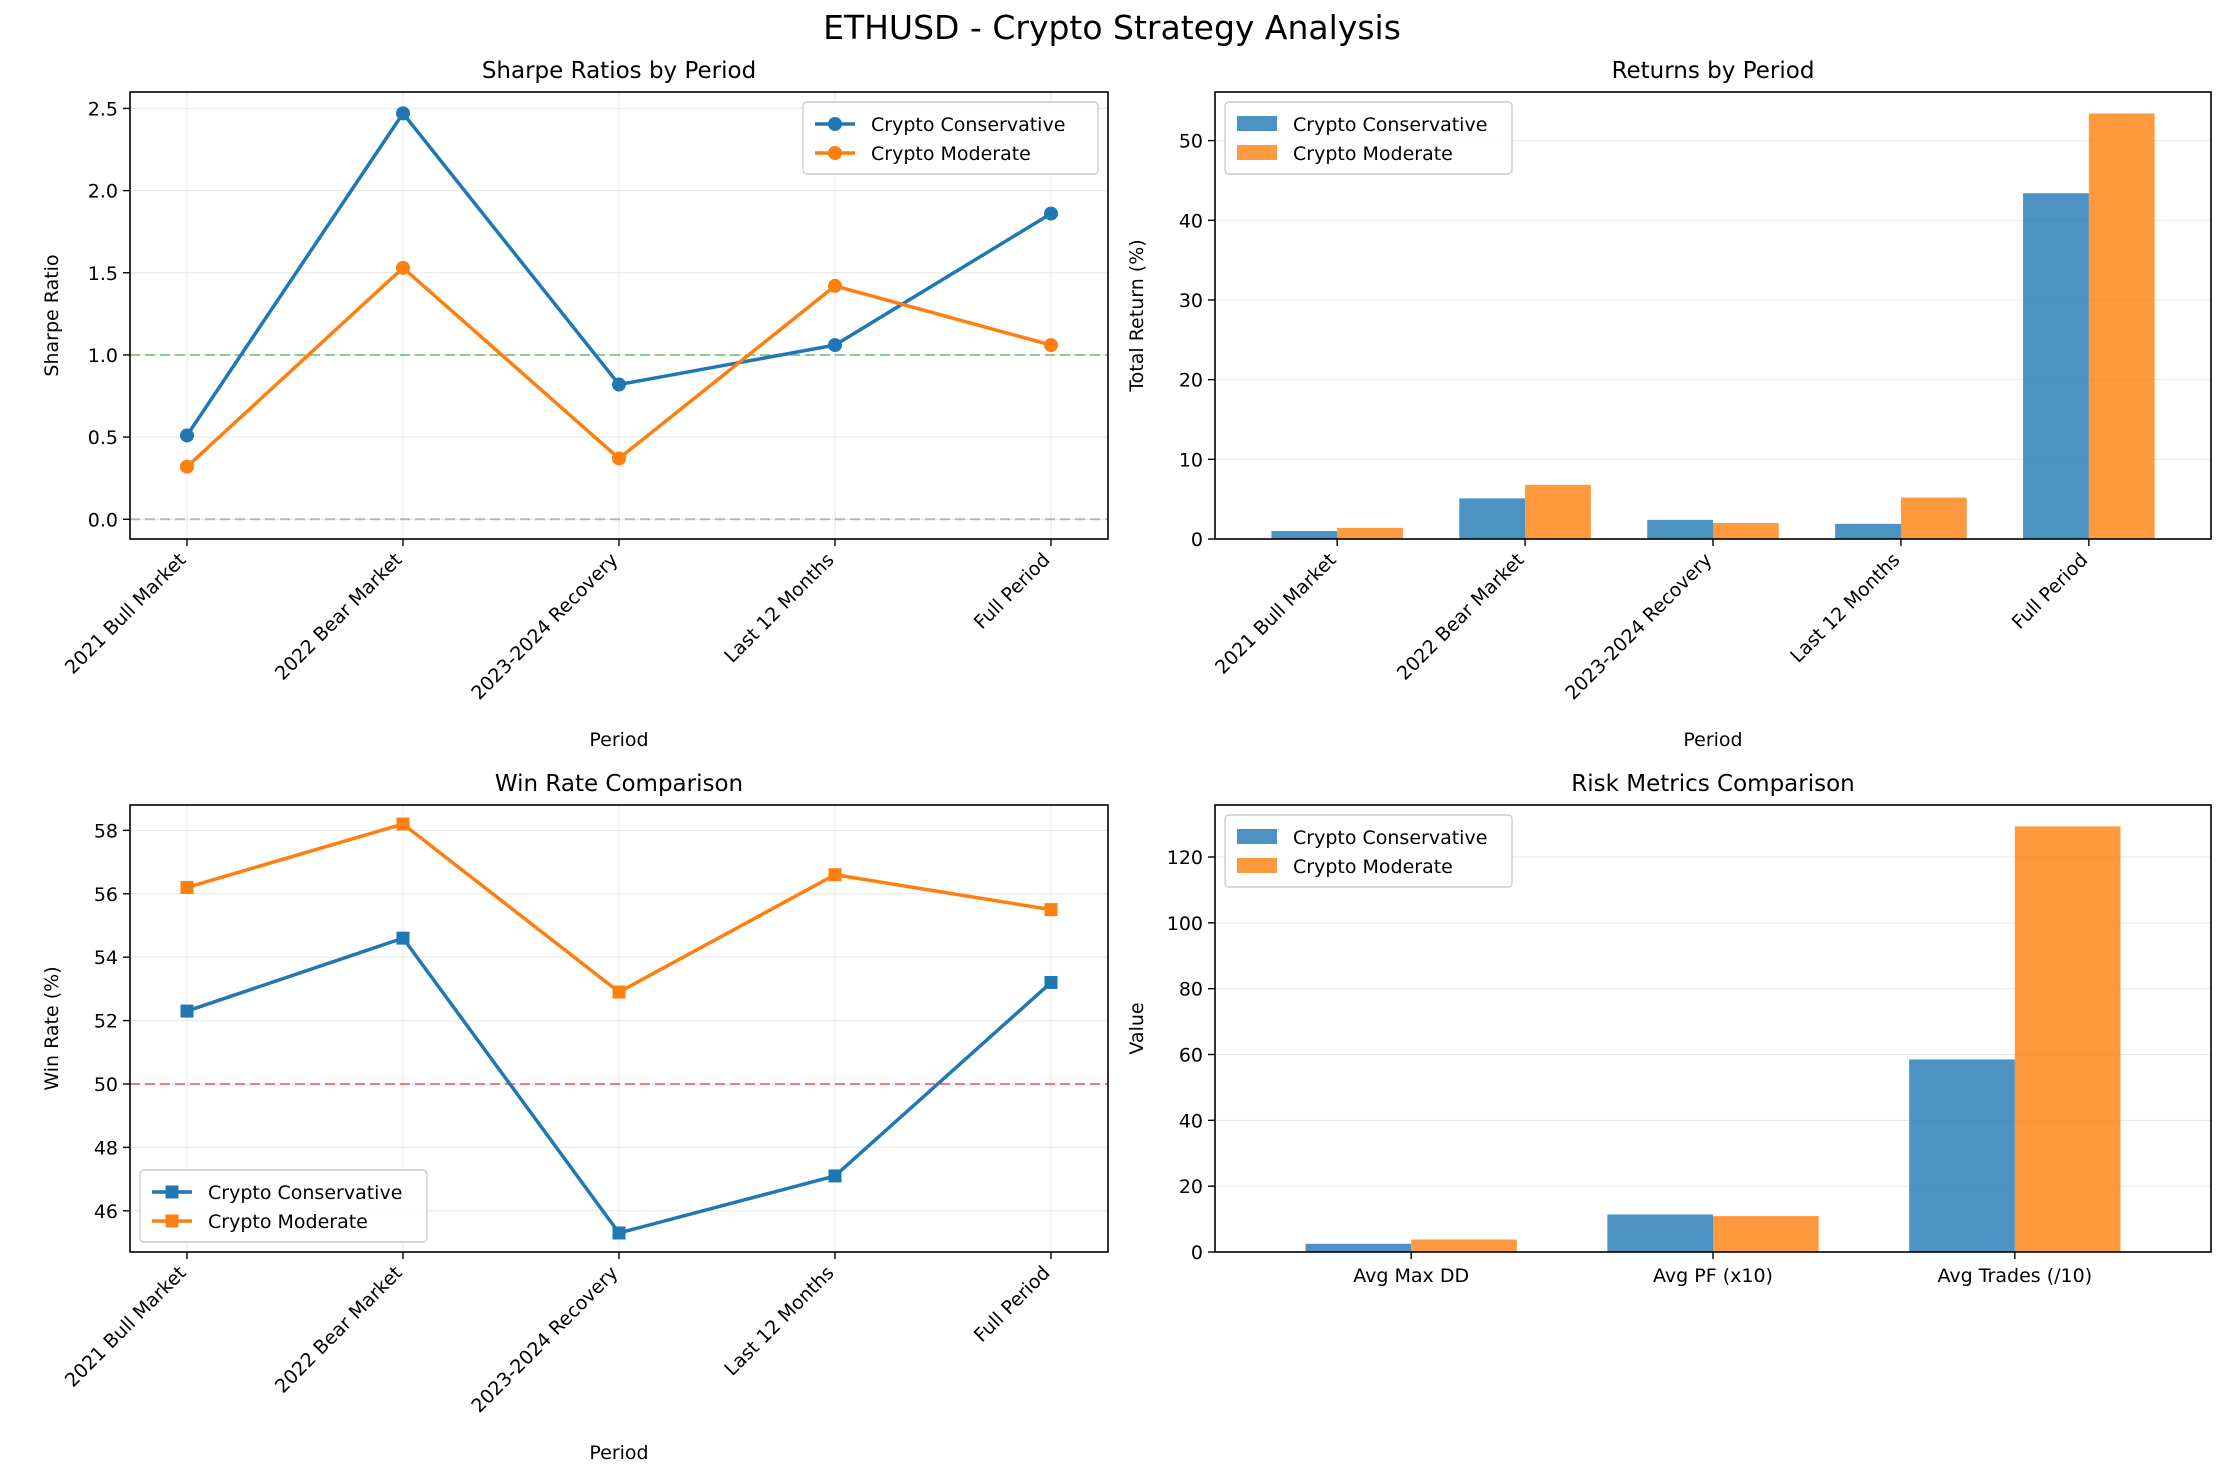 The image size is (2224, 1479). What do you see at coordinates (1191, 301) in the screenshot?
I see `y-tick-label: 30` at bounding box center [1191, 301].